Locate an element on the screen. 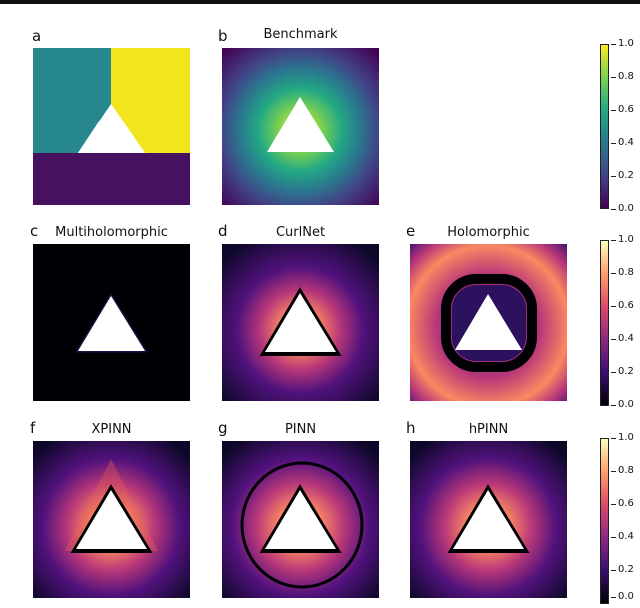 The width and height of the screenshot is (640, 608). panel-letter-f: f is located at coordinates (33, 428).